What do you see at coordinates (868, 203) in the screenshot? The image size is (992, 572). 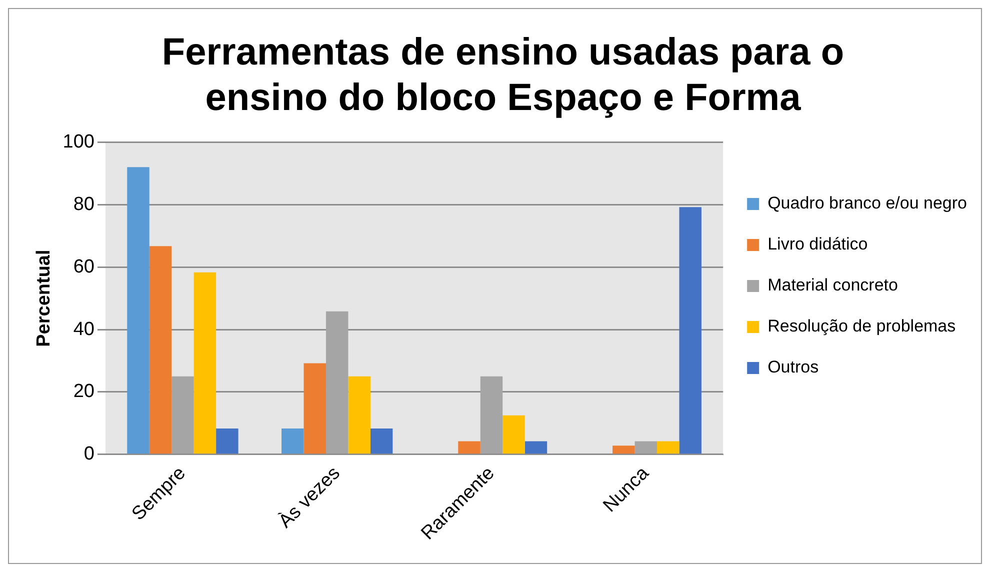 I see `legend-label: Quadro branco e/ou negro` at bounding box center [868, 203].